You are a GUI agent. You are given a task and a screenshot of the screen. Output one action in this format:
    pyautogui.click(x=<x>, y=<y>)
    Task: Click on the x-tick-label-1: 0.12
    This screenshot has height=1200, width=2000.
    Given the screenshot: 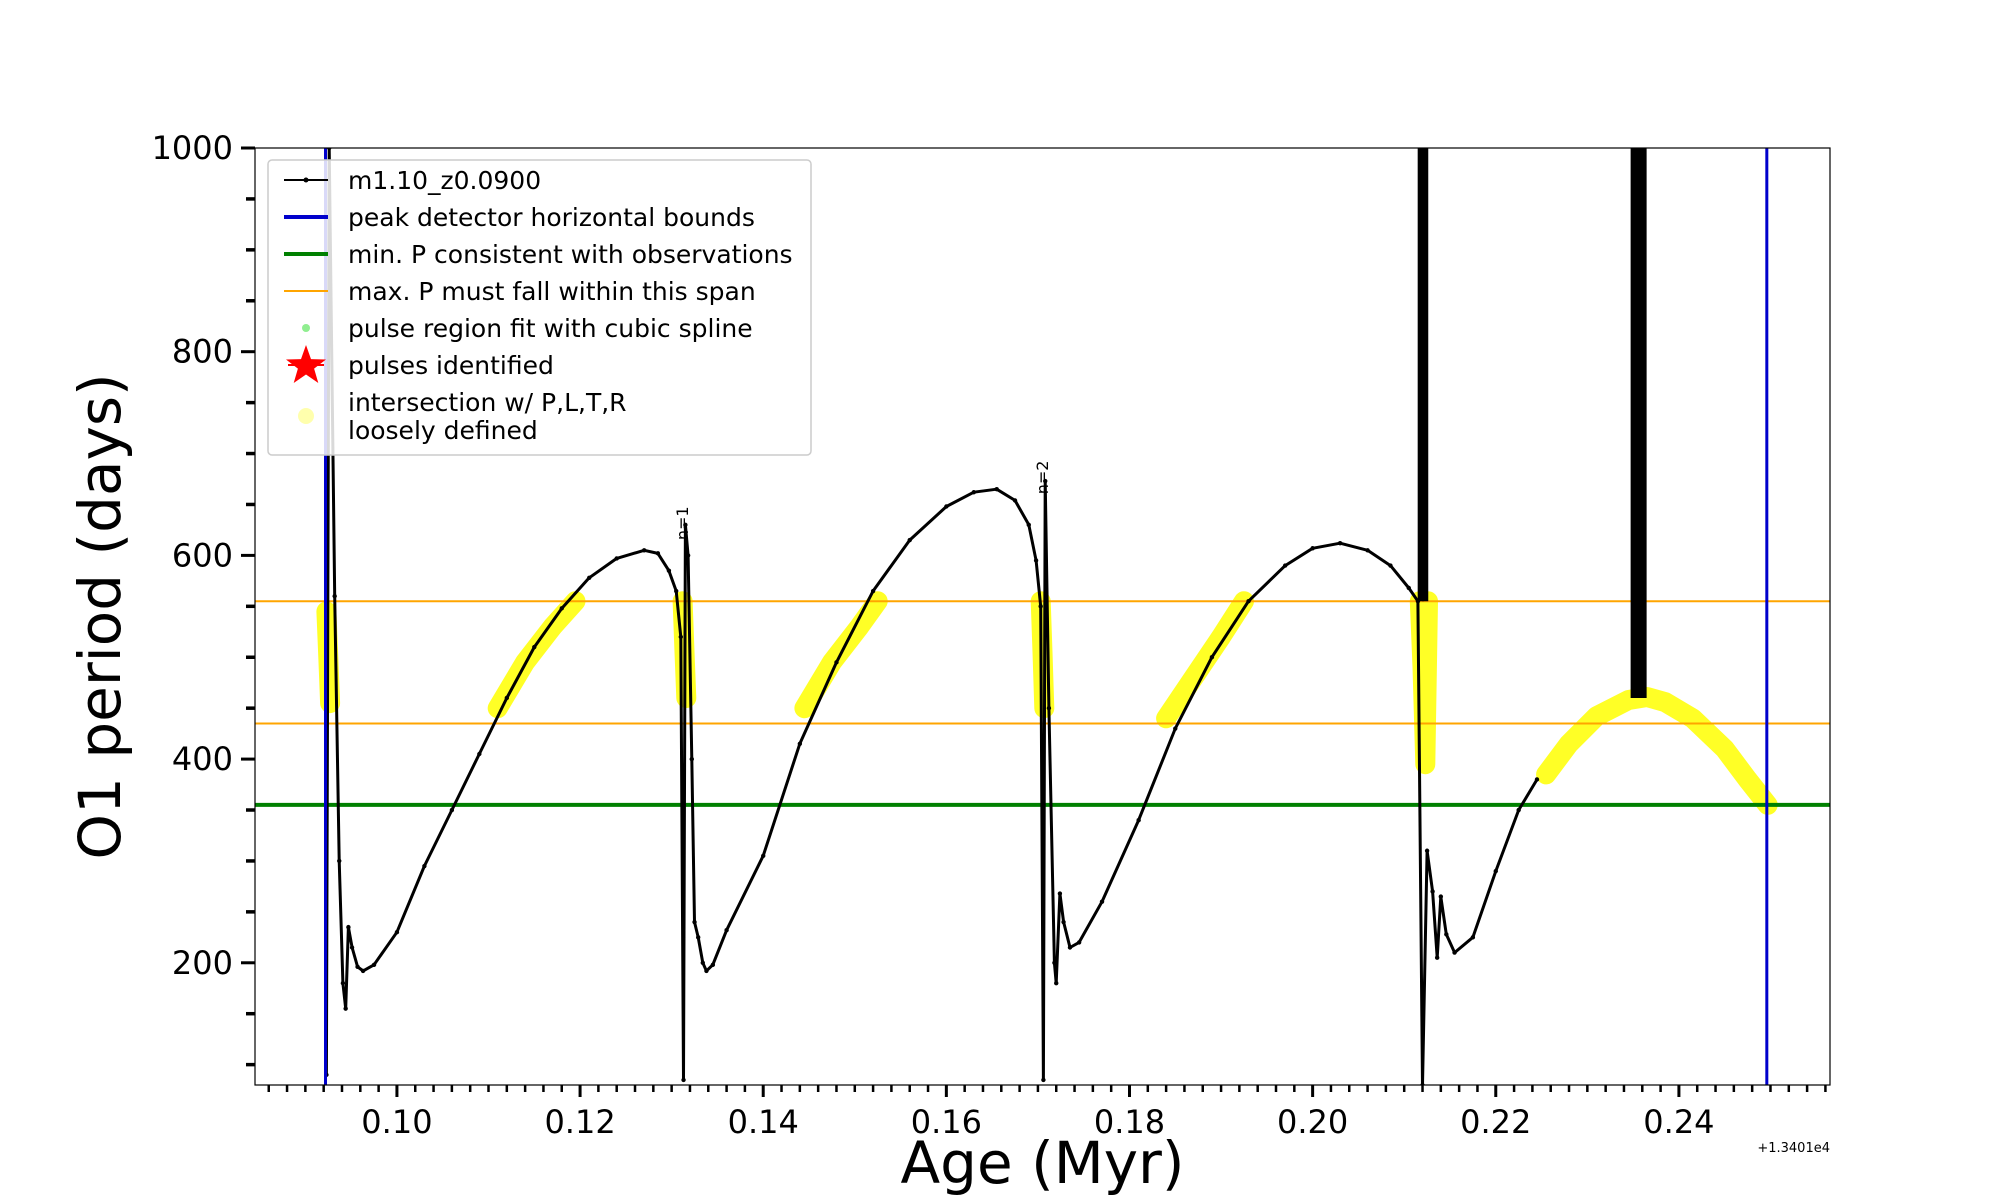 What is the action you would take?
    pyautogui.click(x=579, y=1122)
    